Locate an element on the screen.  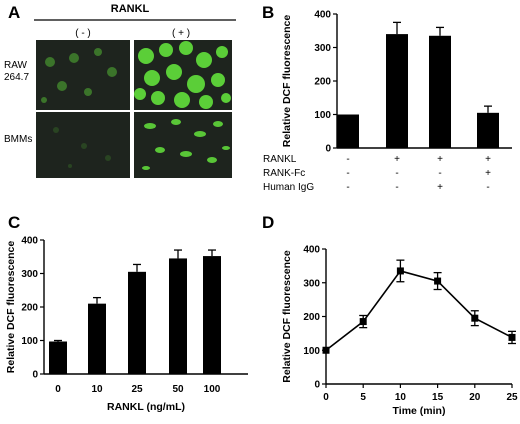
condition-label: RANKL is located at coordinates (280, 159).